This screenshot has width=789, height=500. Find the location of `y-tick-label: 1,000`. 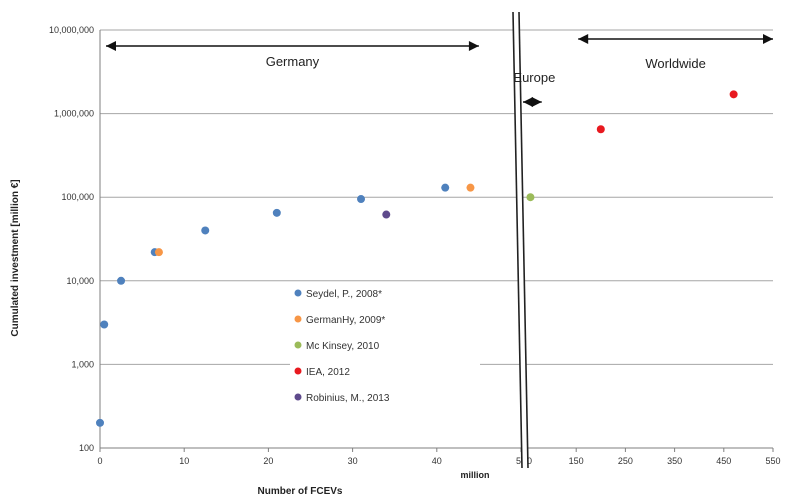

y-tick-label: 1,000 is located at coordinates (82, 364).